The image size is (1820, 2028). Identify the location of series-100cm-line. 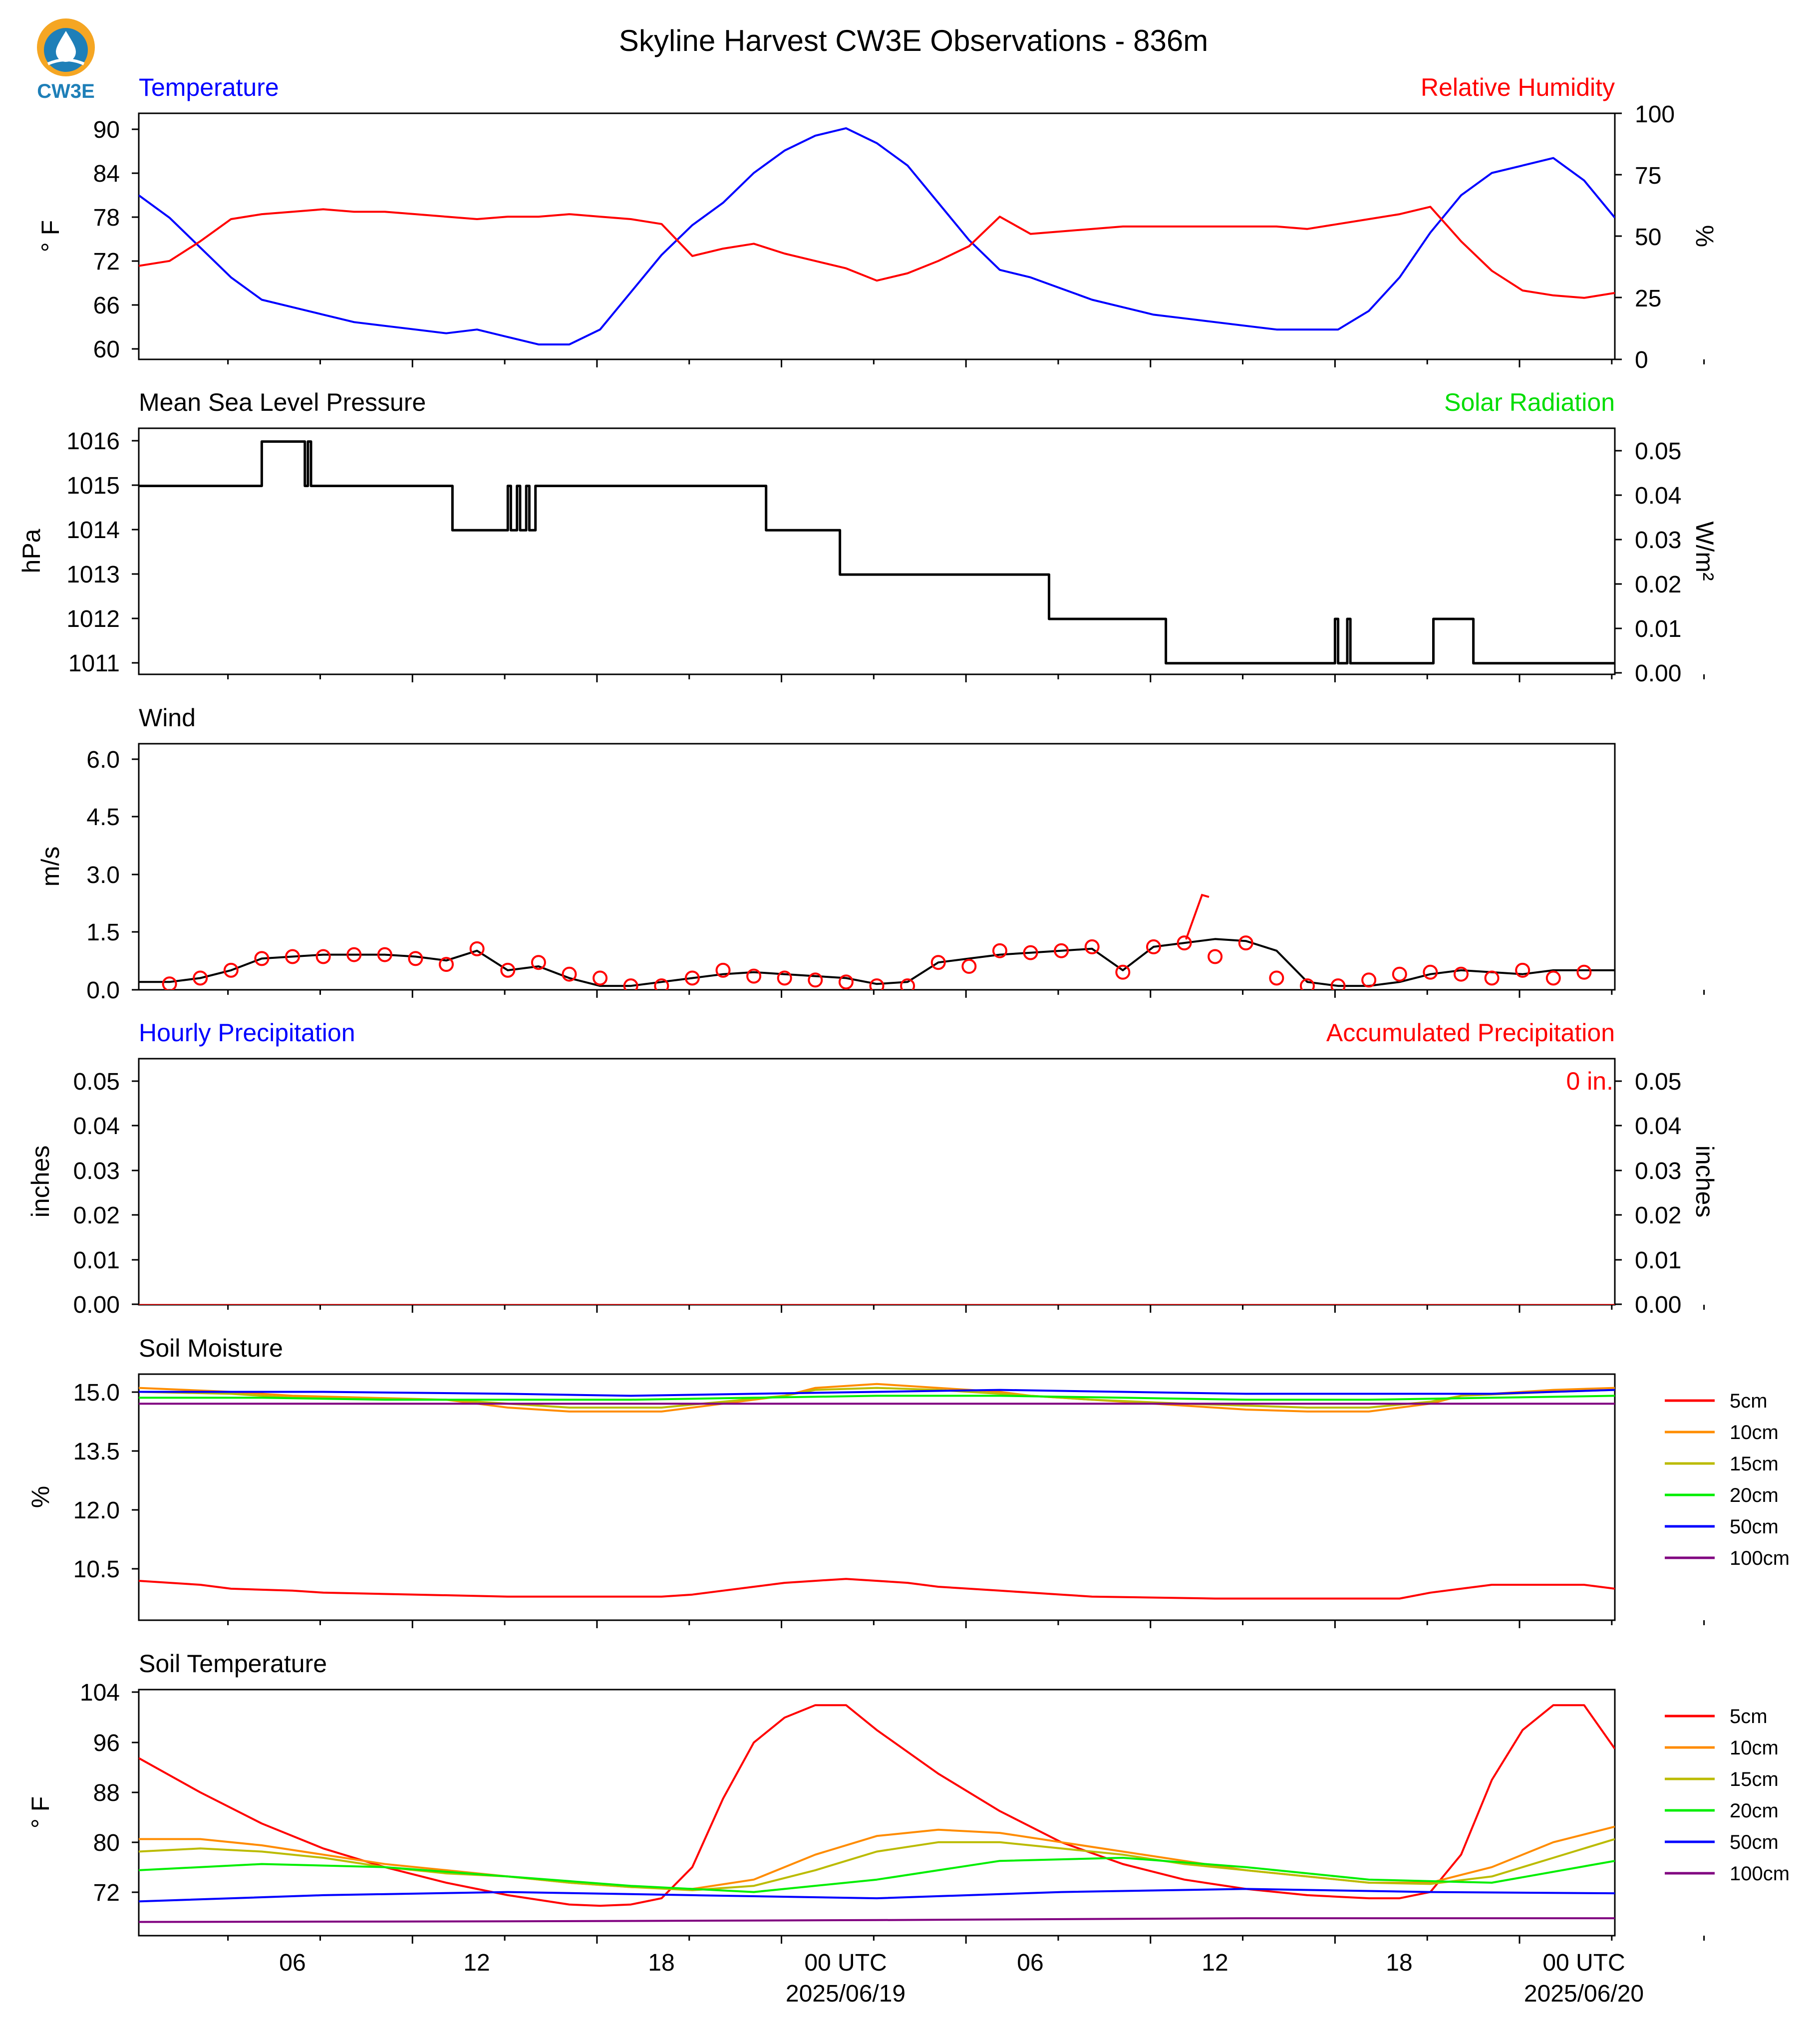
(877, 1920).